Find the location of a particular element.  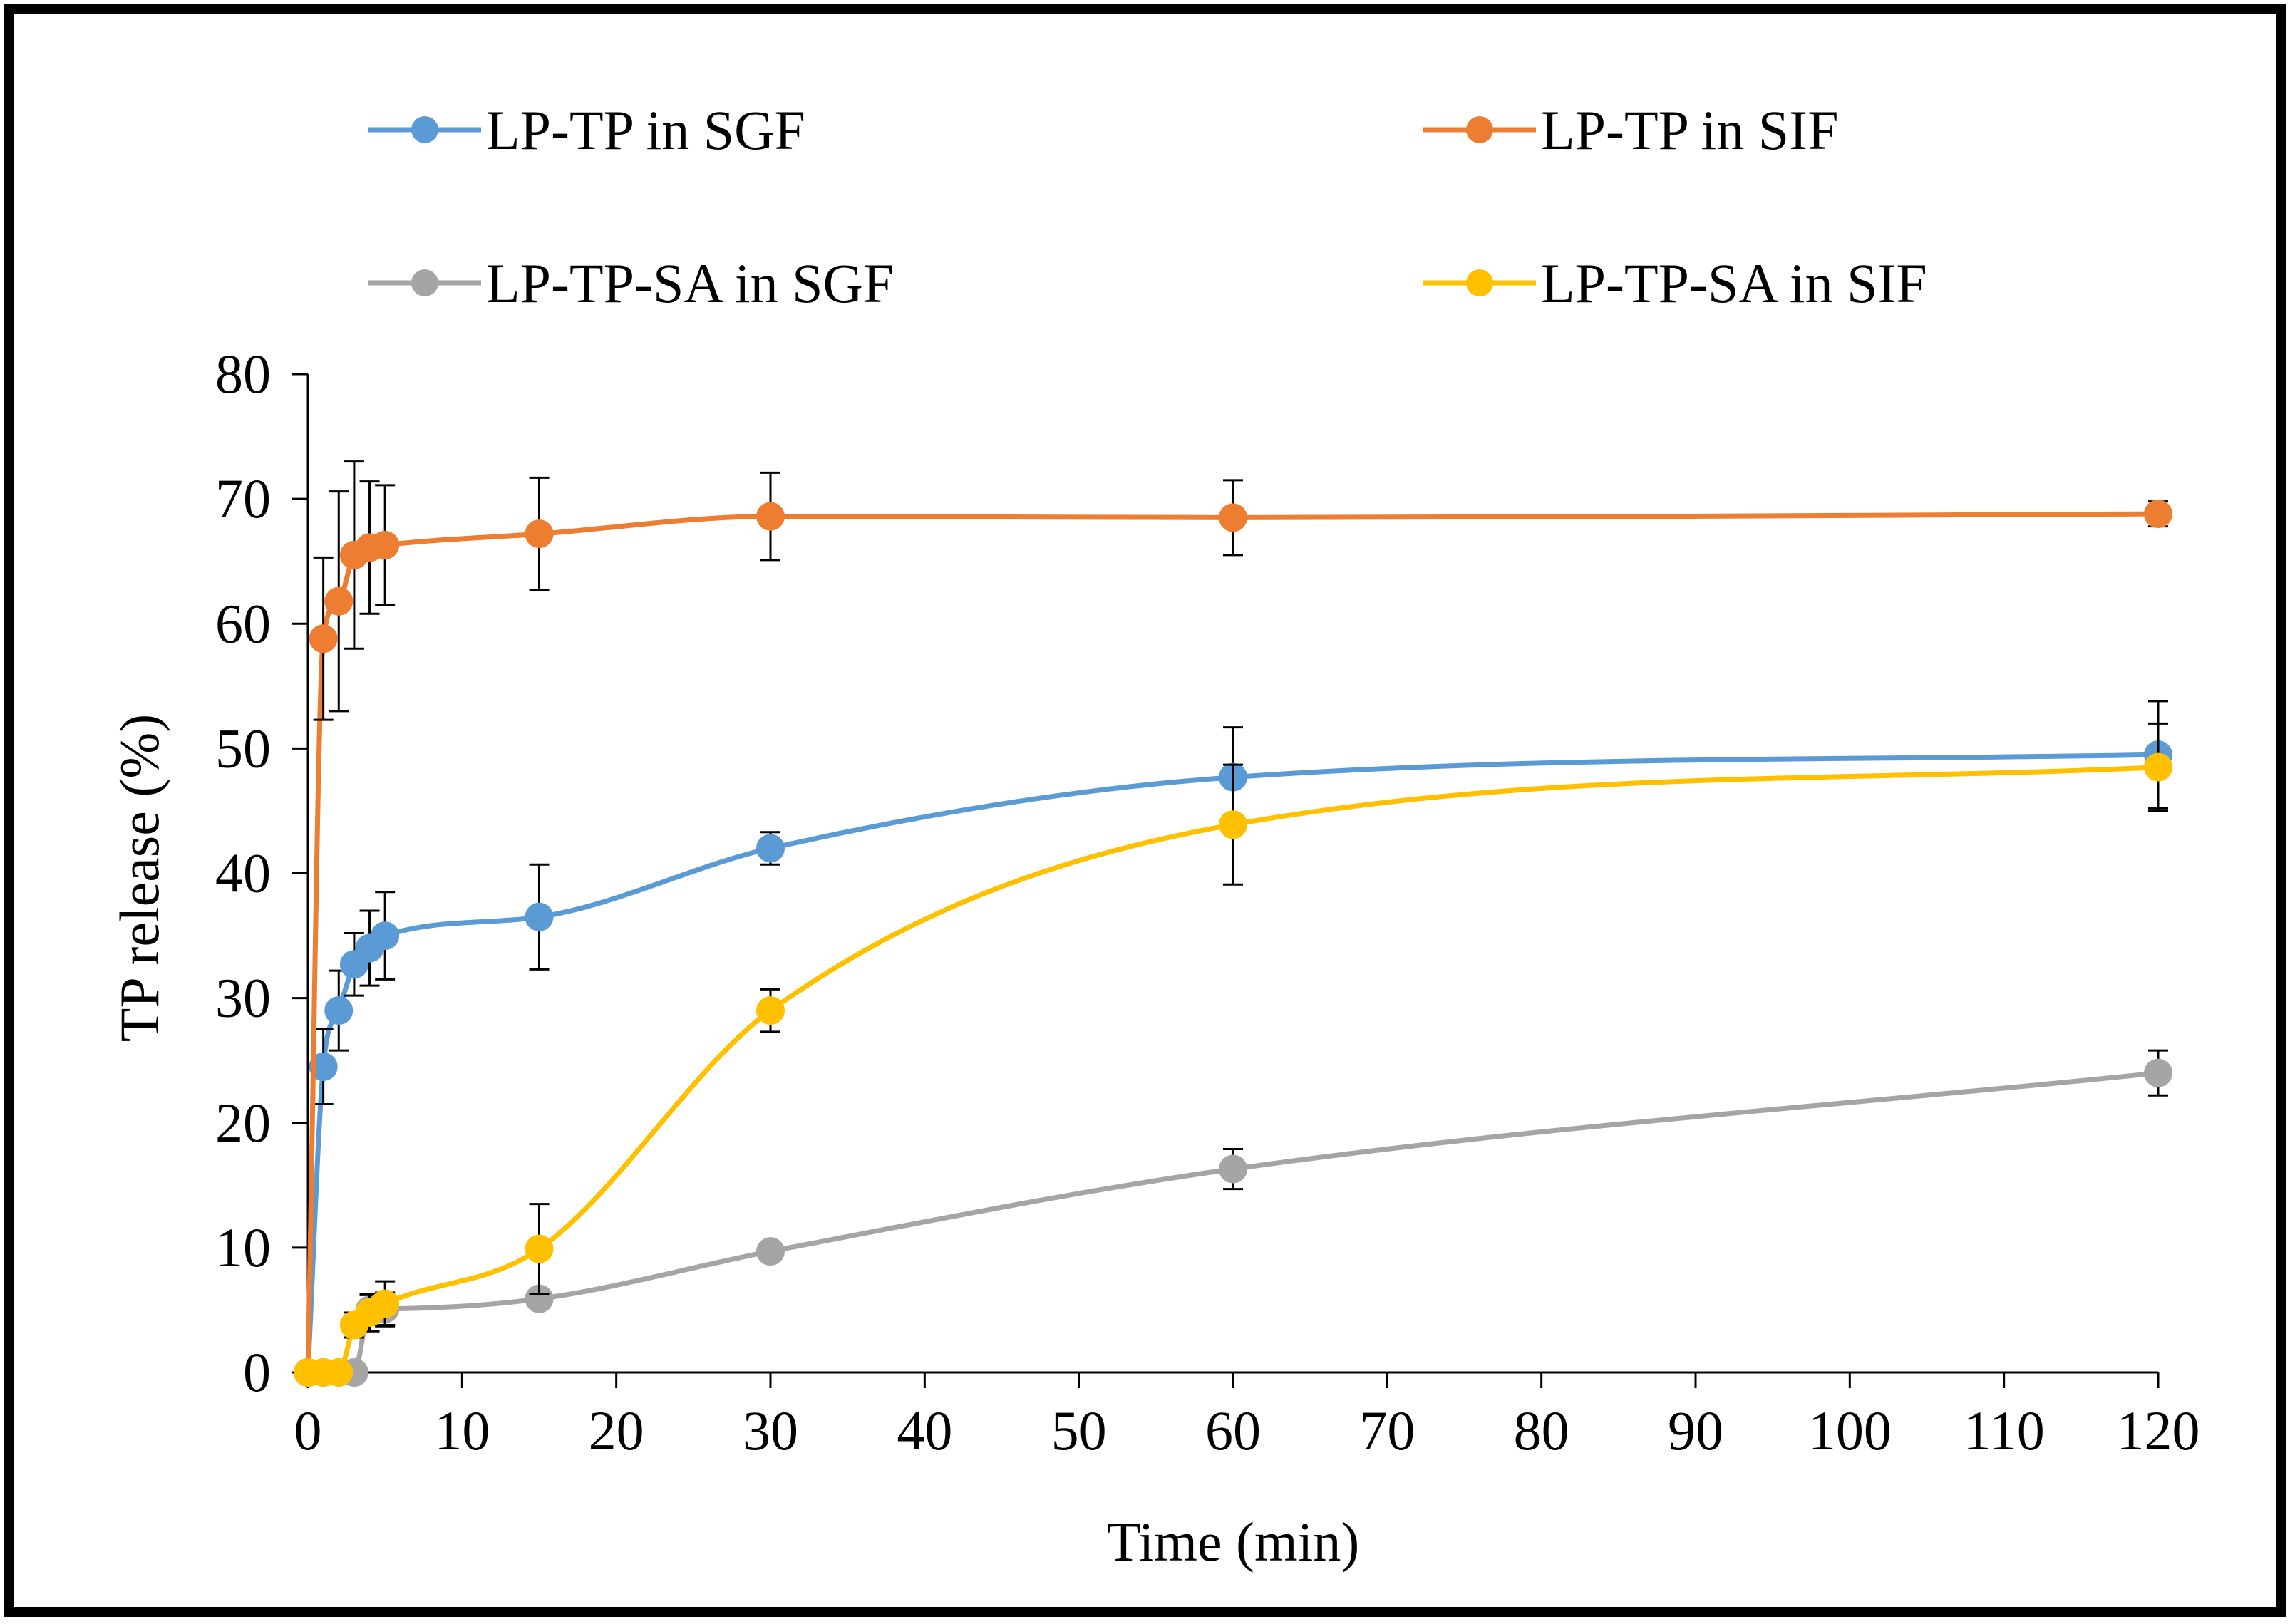

x-tick-label: 90 is located at coordinates (1695, 1431).